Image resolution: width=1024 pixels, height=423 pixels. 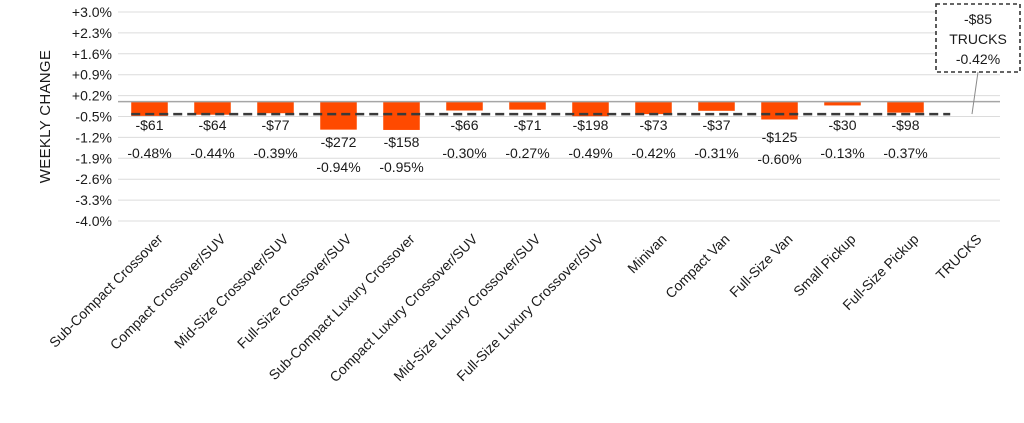 I want to click on category-label: TRUCKS, so click(x=959, y=257).